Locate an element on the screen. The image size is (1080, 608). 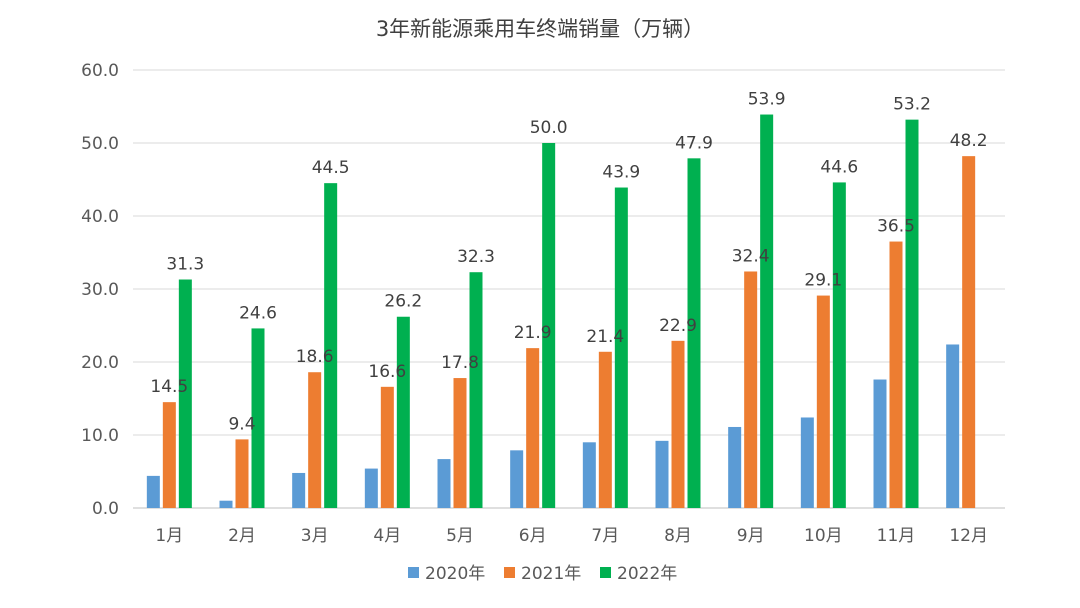
y-tick-label: 0.0 is located at coordinates (105, 509).